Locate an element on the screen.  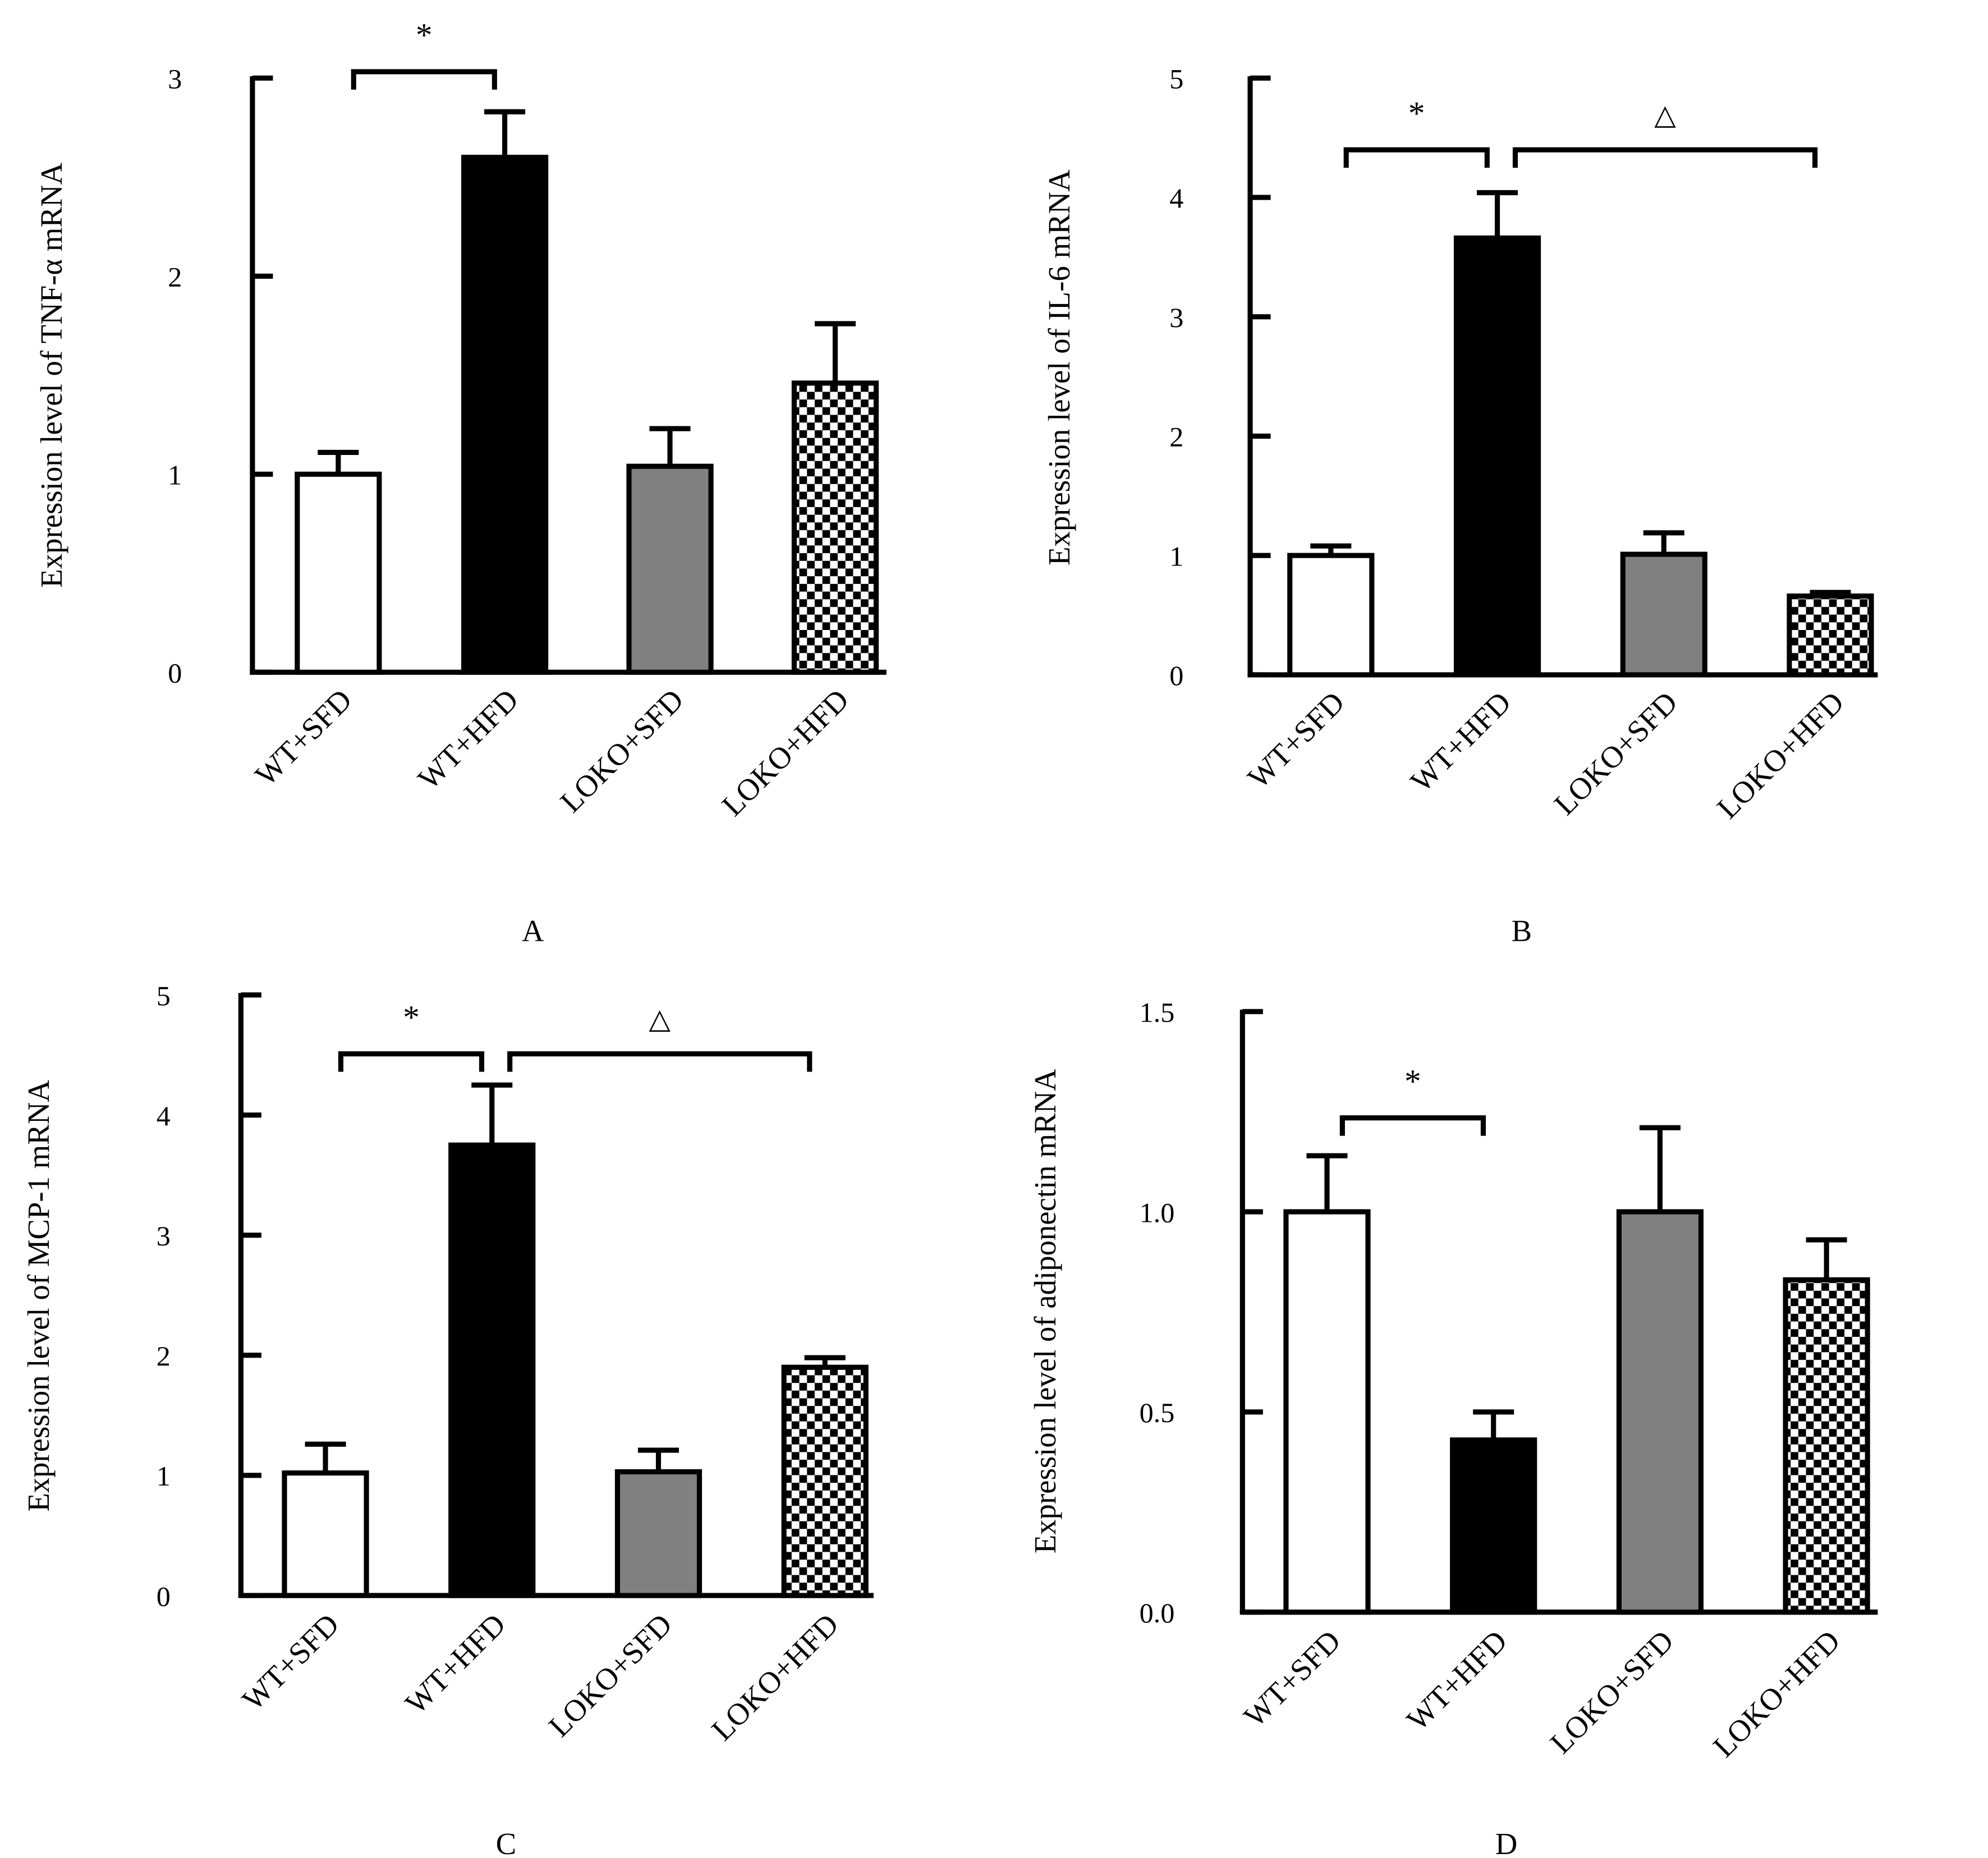
panel-label: B is located at coordinates (1522, 931).